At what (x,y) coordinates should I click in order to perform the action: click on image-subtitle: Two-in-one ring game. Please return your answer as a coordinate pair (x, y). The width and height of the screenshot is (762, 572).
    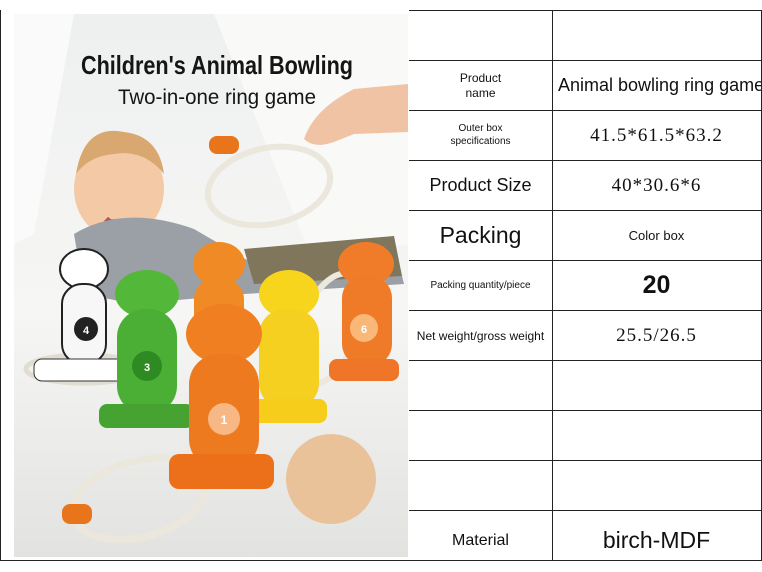
    Looking at the image, I should click on (217, 97).